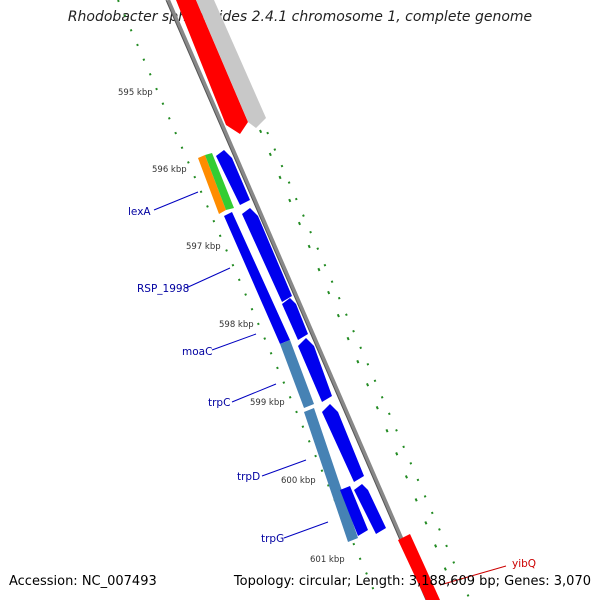 The image size is (600, 600). What do you see at coordinates (524, 564) in the screenshot?
I see `gene-label-yibQ: yibQ` at bounding box center [524, 564].